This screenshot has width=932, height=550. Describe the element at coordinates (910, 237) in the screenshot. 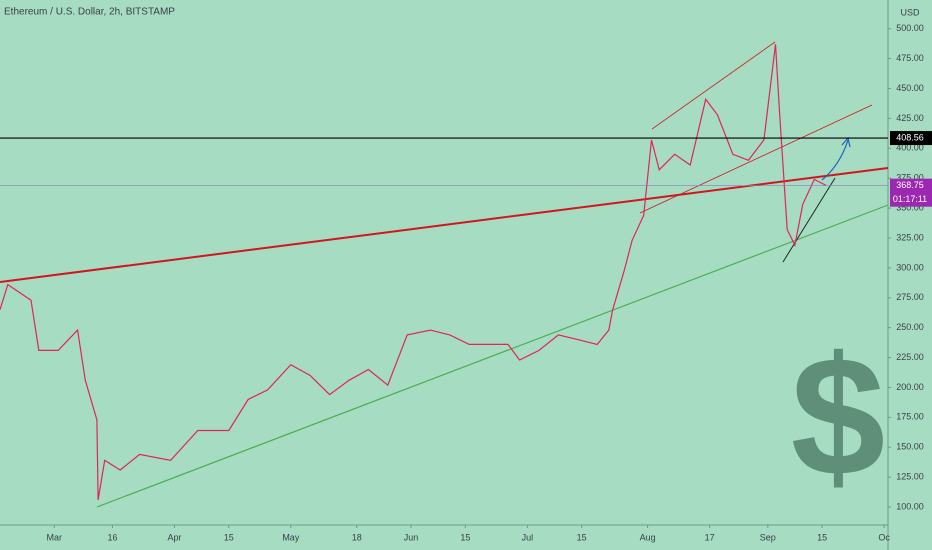

I see `y-tick-label: 325.00` at that location.